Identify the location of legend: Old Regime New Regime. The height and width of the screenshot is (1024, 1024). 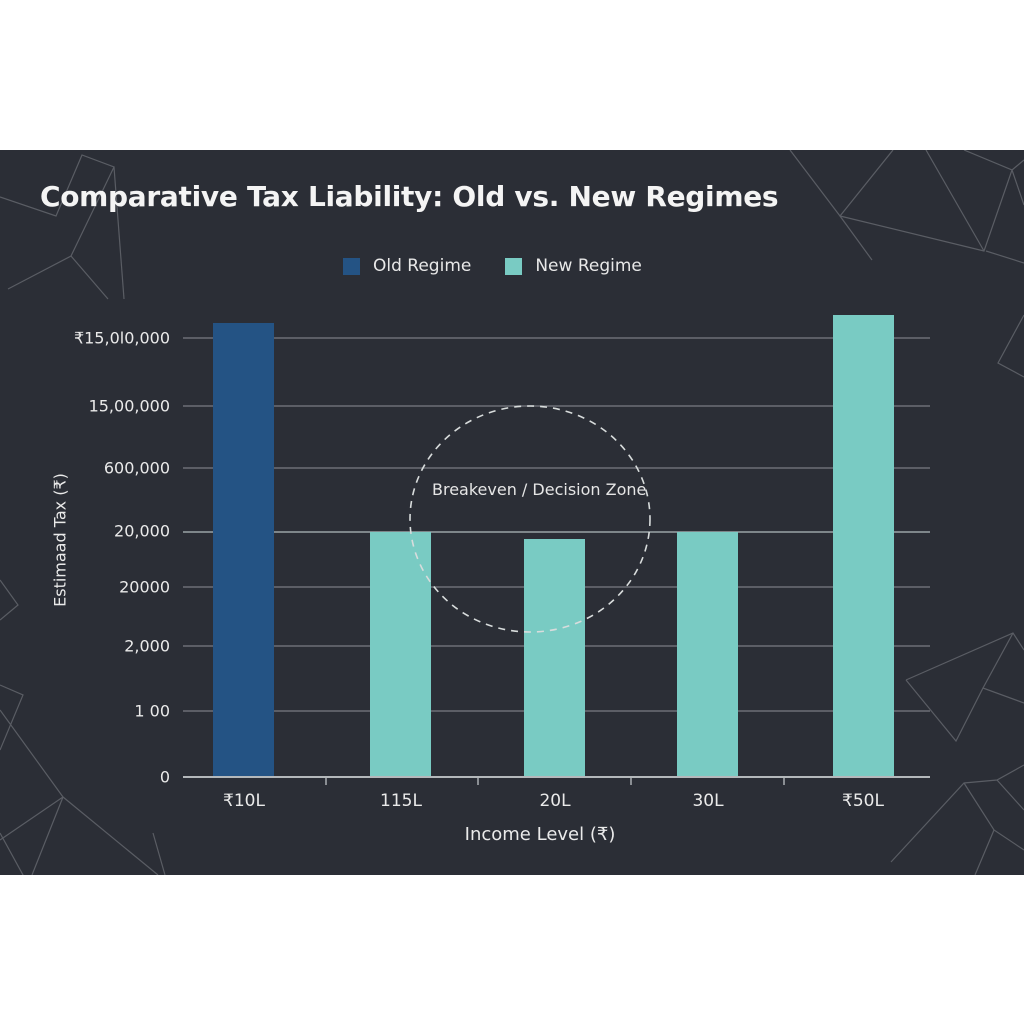
(509, 266).